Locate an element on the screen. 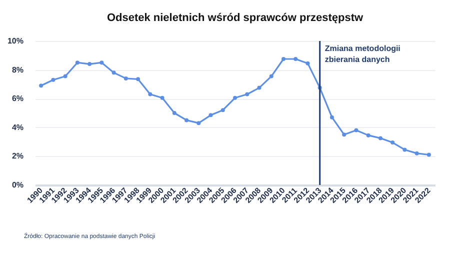 This screenshot has height=266, width=474. chart-title: Odsetek nieletnich wśród sprawców przestępstw is located at coordinates (235, 18).